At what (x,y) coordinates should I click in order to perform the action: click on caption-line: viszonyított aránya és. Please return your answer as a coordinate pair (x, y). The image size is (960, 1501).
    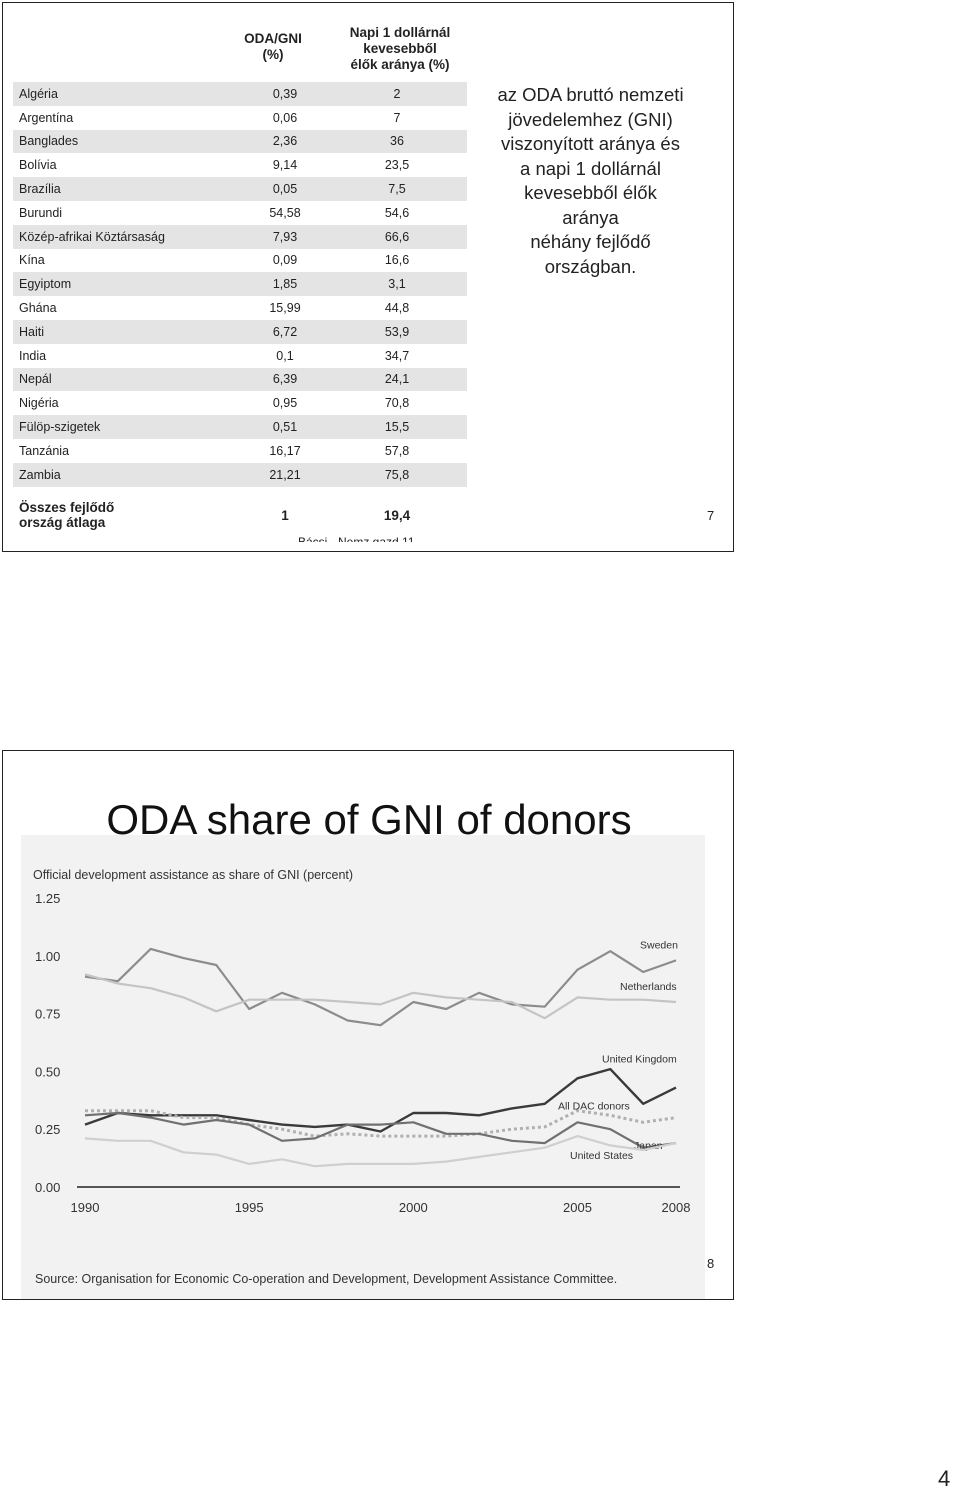
    Looking at the image, I should click on (590, 143).